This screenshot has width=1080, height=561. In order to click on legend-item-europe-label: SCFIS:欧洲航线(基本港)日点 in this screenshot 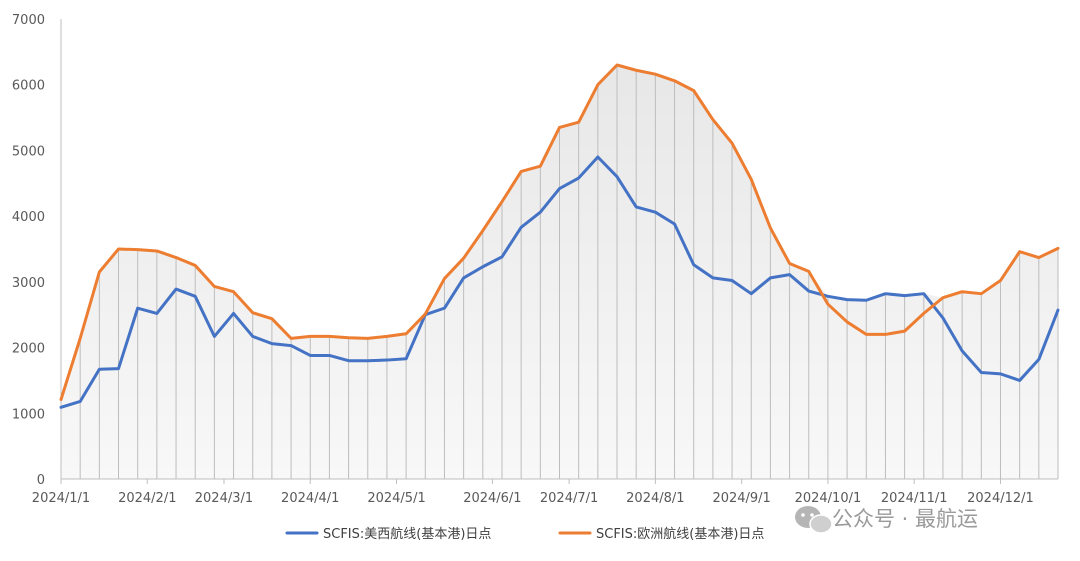, I will do `click(680, 534)`.